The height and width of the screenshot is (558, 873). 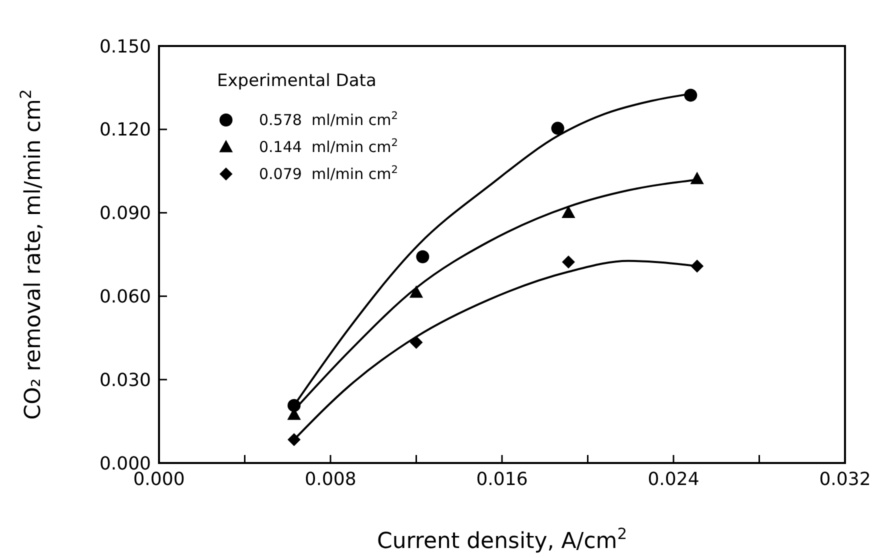 What do you see at coordinates (328, 119) in the screenshot?
I see `legend-label: 0.578 ml/min cm$^{2}$` at bounding box center [328, 119].